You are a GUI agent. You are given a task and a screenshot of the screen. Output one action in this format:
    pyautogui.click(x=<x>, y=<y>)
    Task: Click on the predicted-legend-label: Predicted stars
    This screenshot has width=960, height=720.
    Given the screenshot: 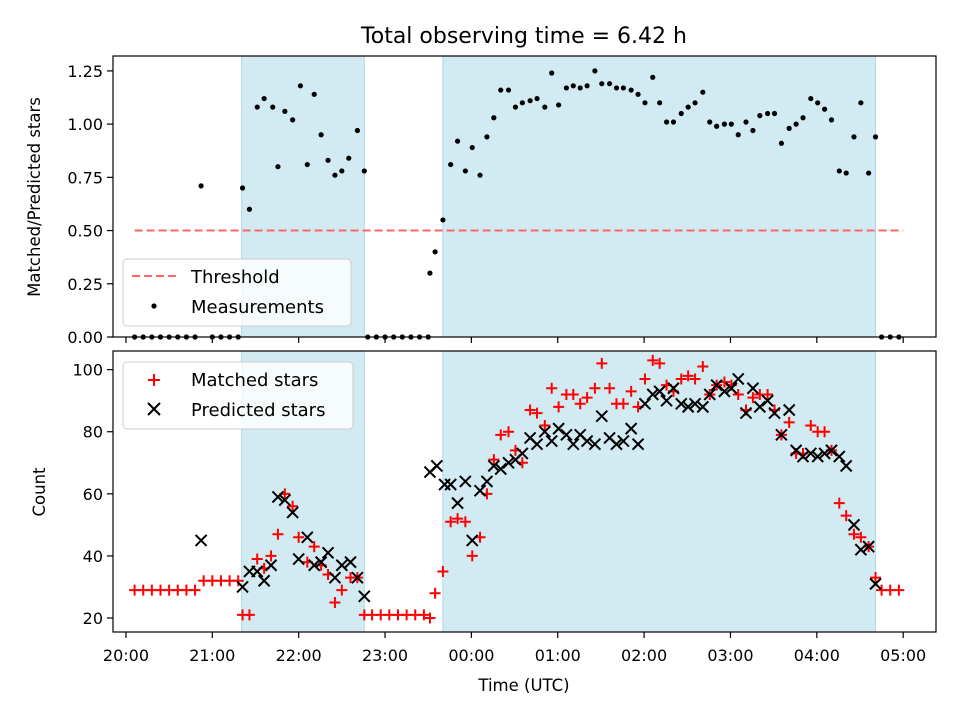 What is the action you would take?
    pyautogui.click(x=258, y=410)
    